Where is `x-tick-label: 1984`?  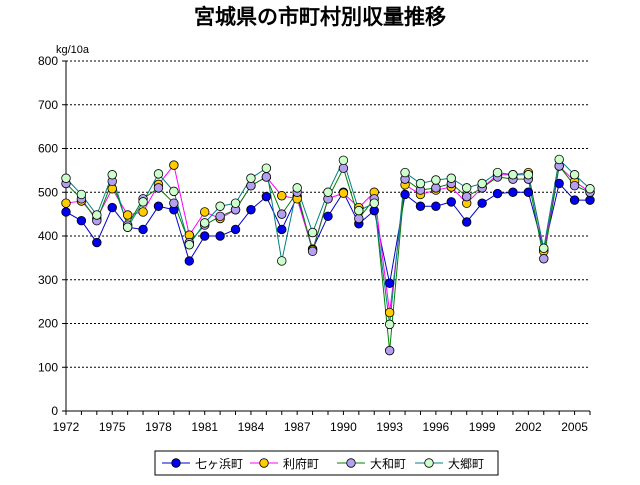
x-tick-label: 1984 is located at coordinates (251, 427).